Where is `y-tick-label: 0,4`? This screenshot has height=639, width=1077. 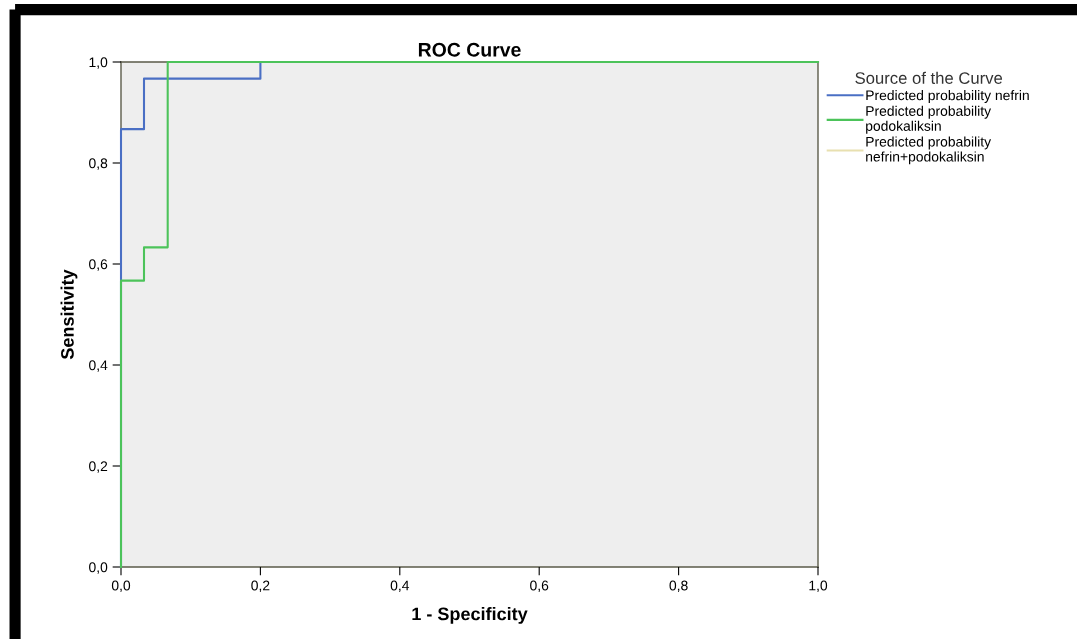
y-tick-label: 0,4 is located at coordinates (98, 366).